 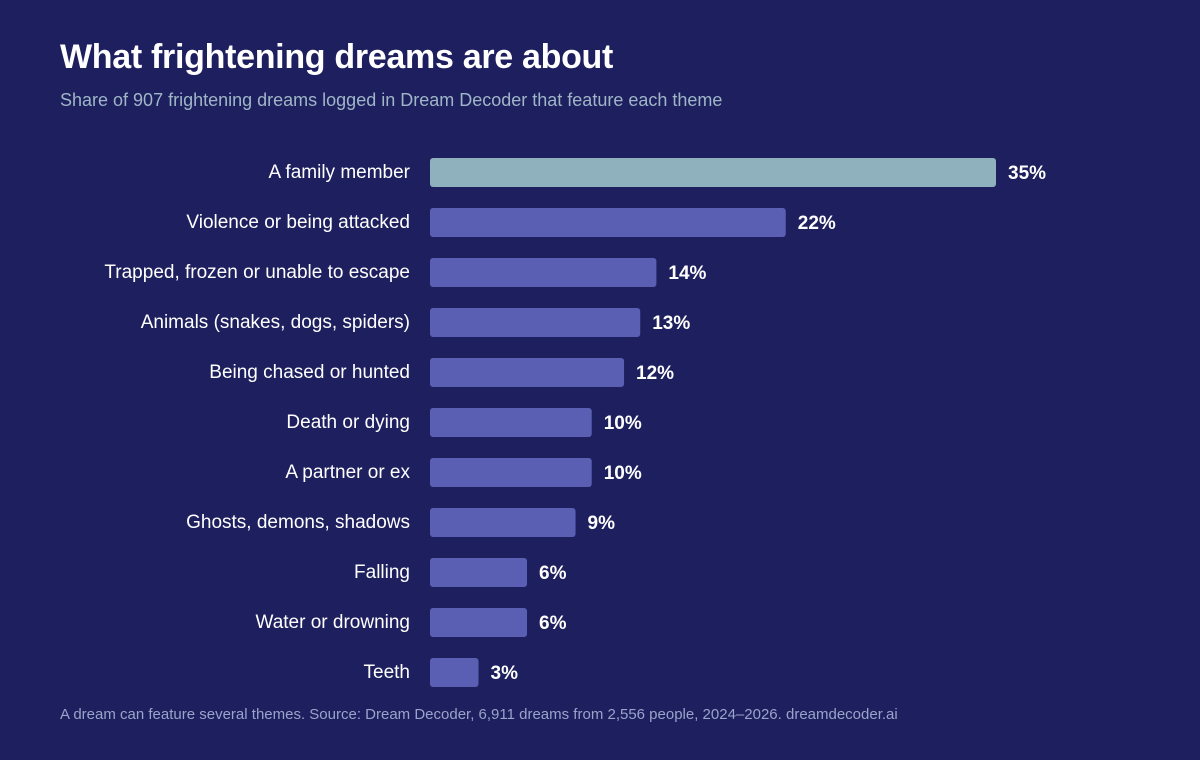 I want to click on bar-row: Being chased or hunted 12%, so click(x=441, y=372).